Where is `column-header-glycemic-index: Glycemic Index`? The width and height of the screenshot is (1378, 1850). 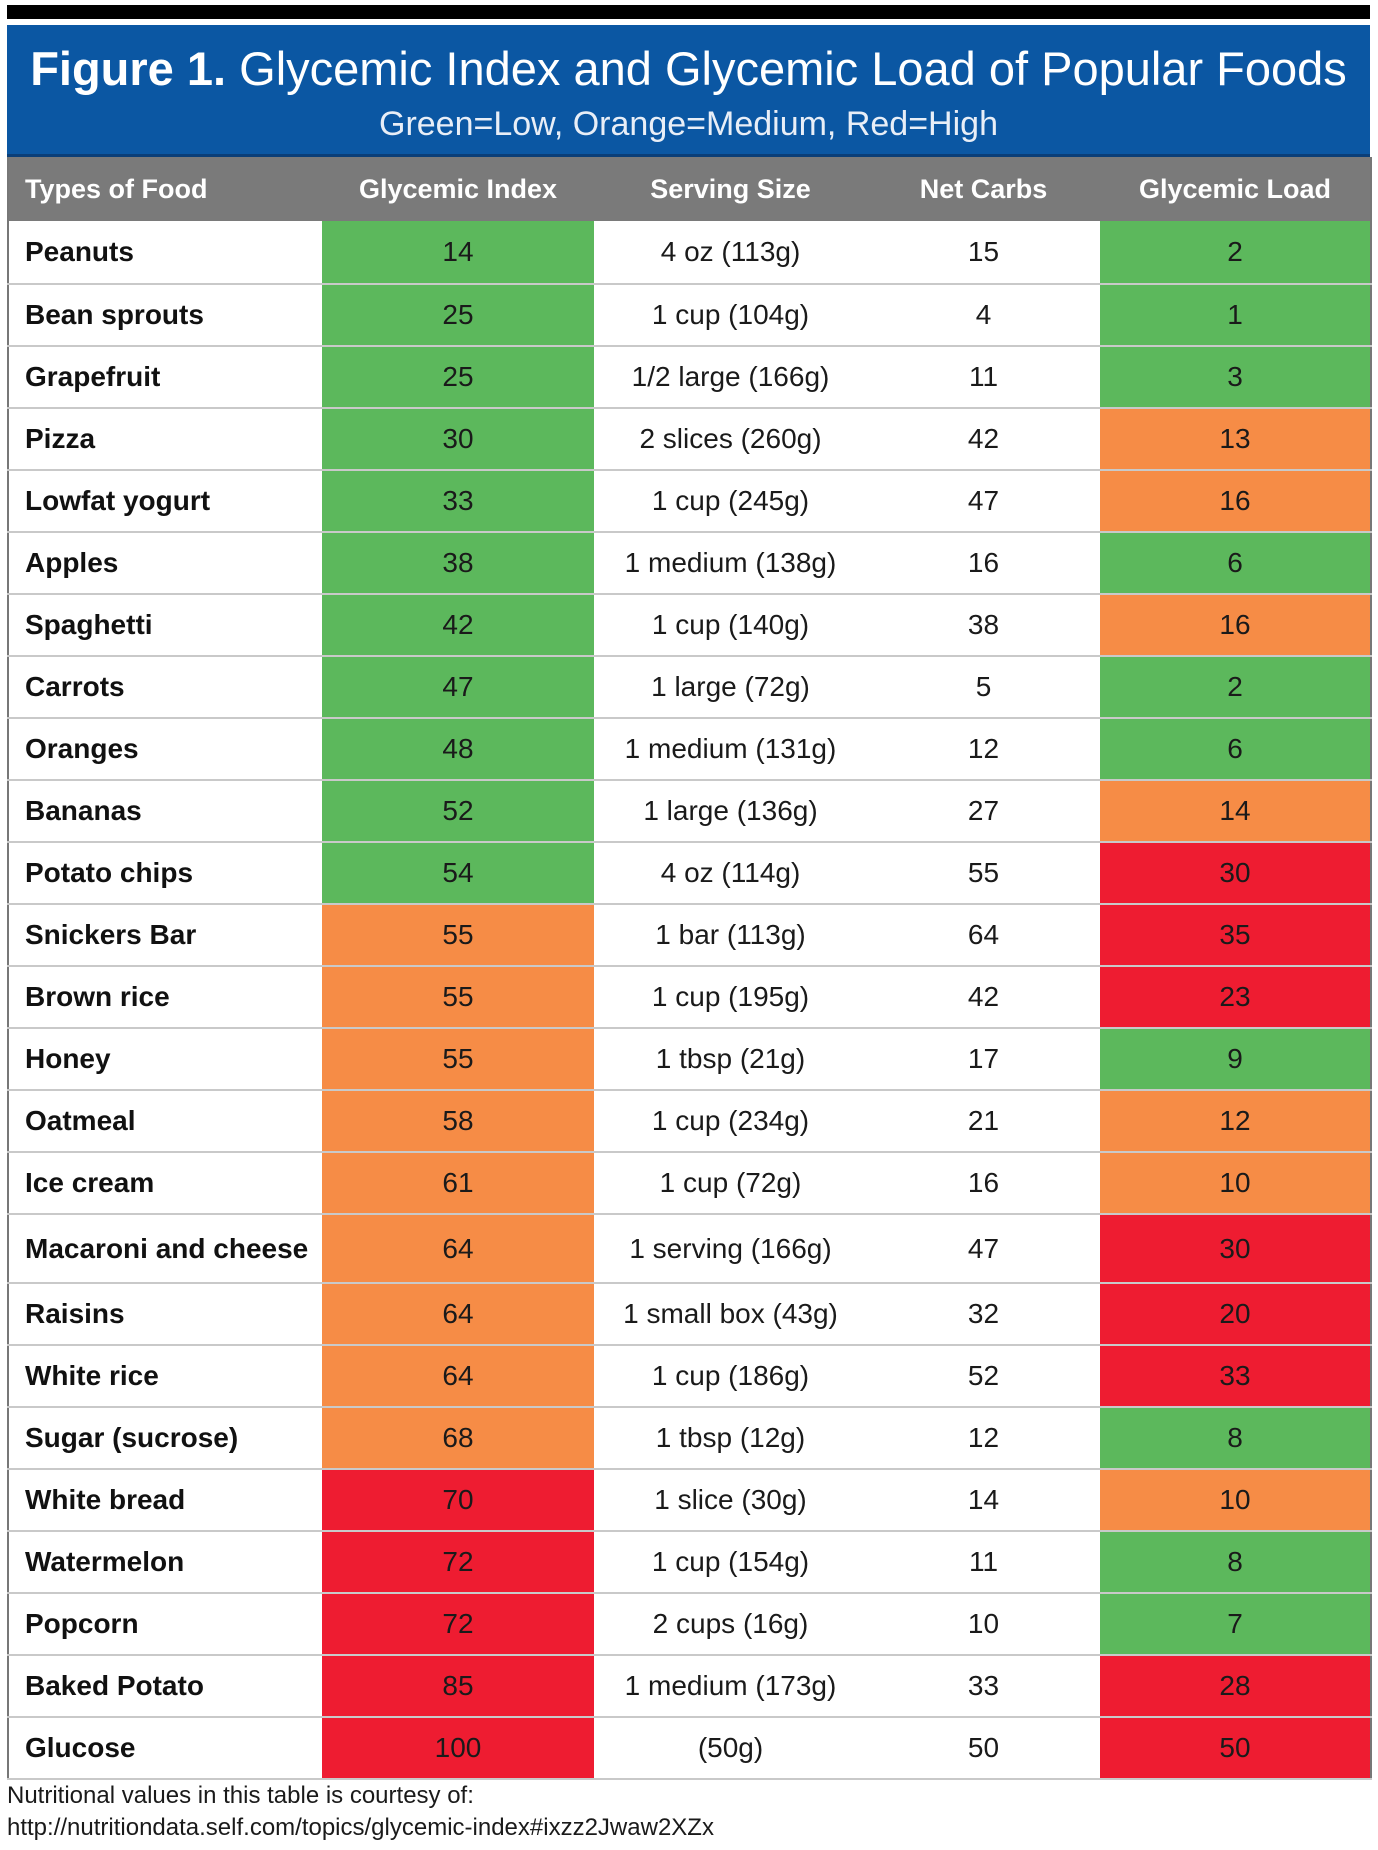 column-header-glycemic-index: Glycemic Index is located at coordinates (458, 189).